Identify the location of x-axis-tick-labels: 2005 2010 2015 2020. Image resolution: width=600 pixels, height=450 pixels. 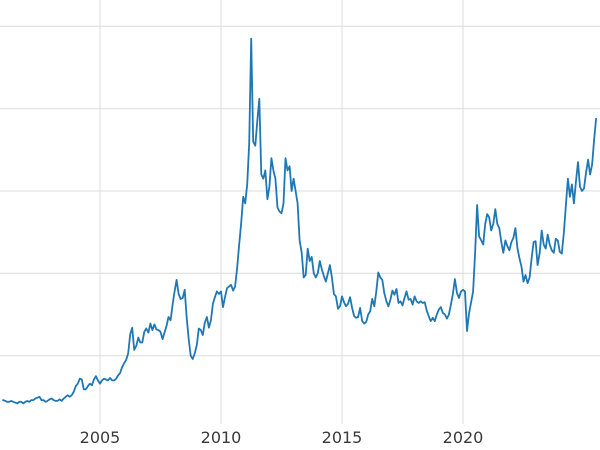
(282, 437).